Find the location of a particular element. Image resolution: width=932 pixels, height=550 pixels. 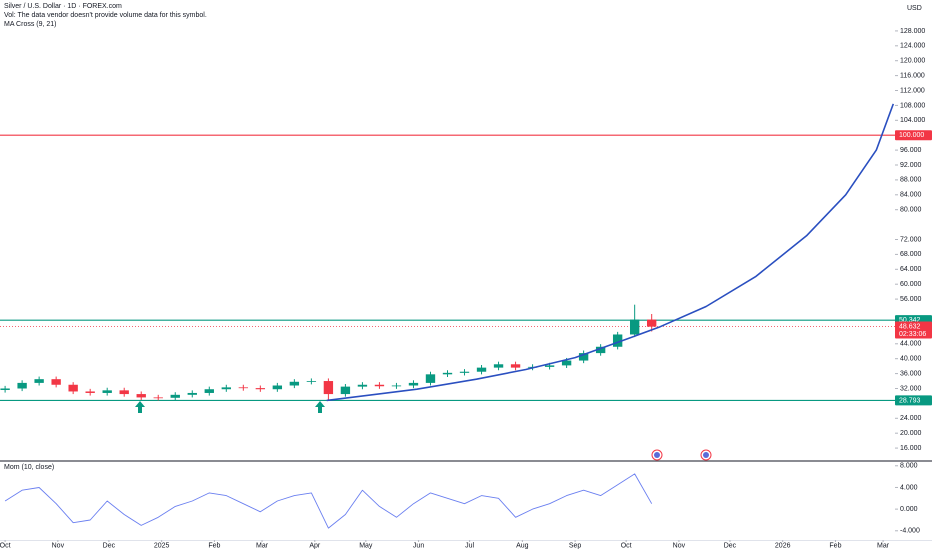

y-tick-label: 64.000 is located at coordinates (911, 269).